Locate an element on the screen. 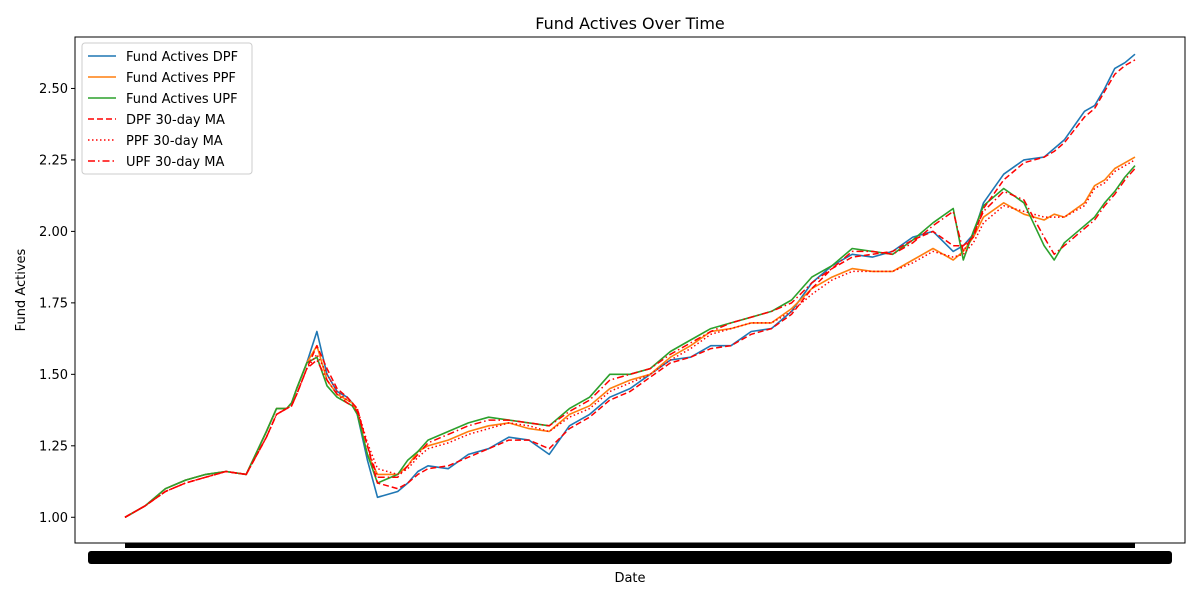  y-tick-label: 2.50 is located at coordinates (53, 89).